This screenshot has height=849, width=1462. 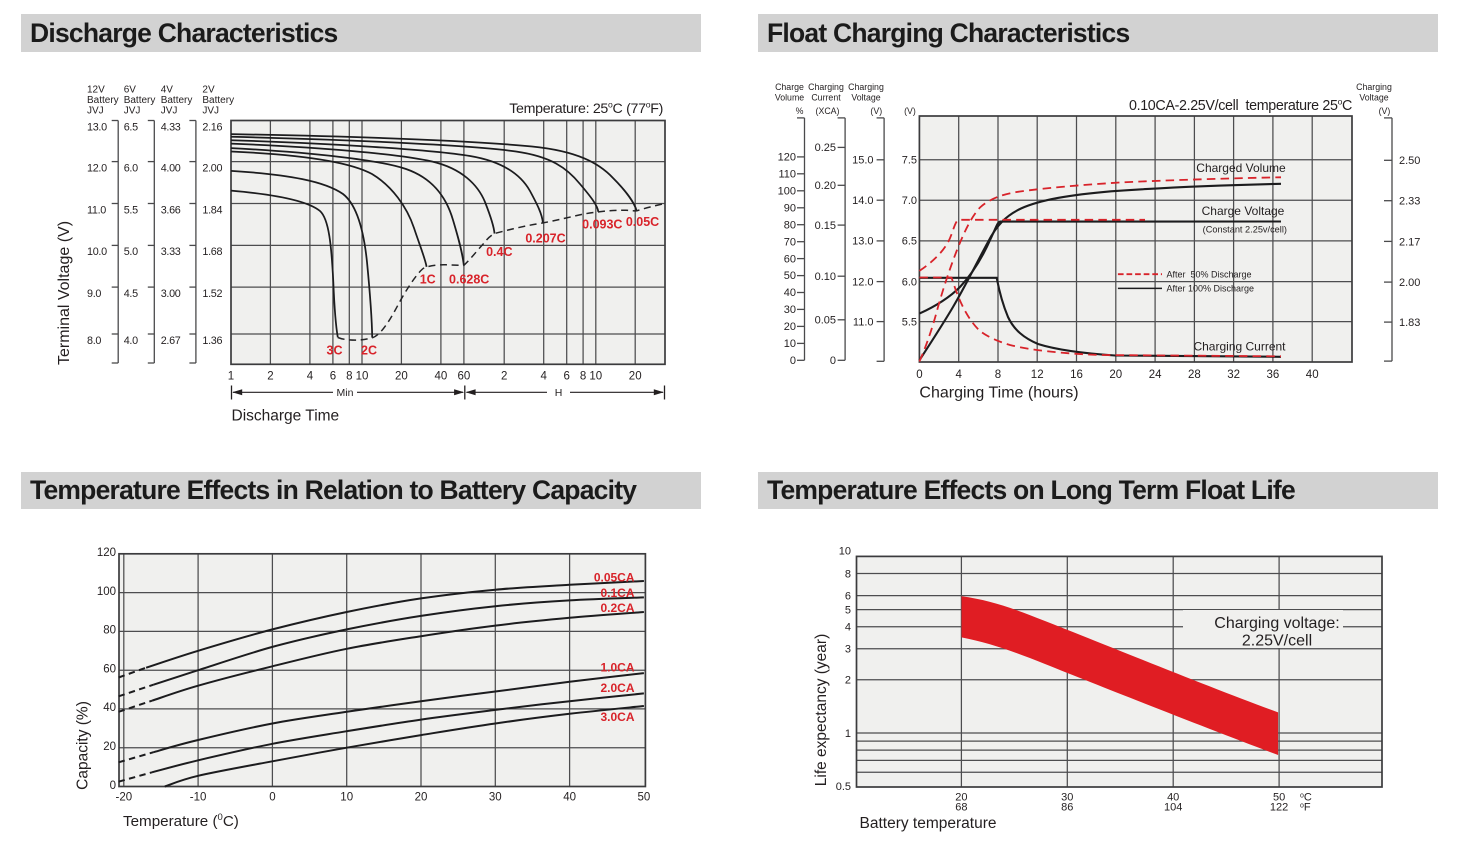 What do you see at coordinates (212, 127) in the screenshot?
I see `svg-text: 2.16` at bounding box center [212, 127].